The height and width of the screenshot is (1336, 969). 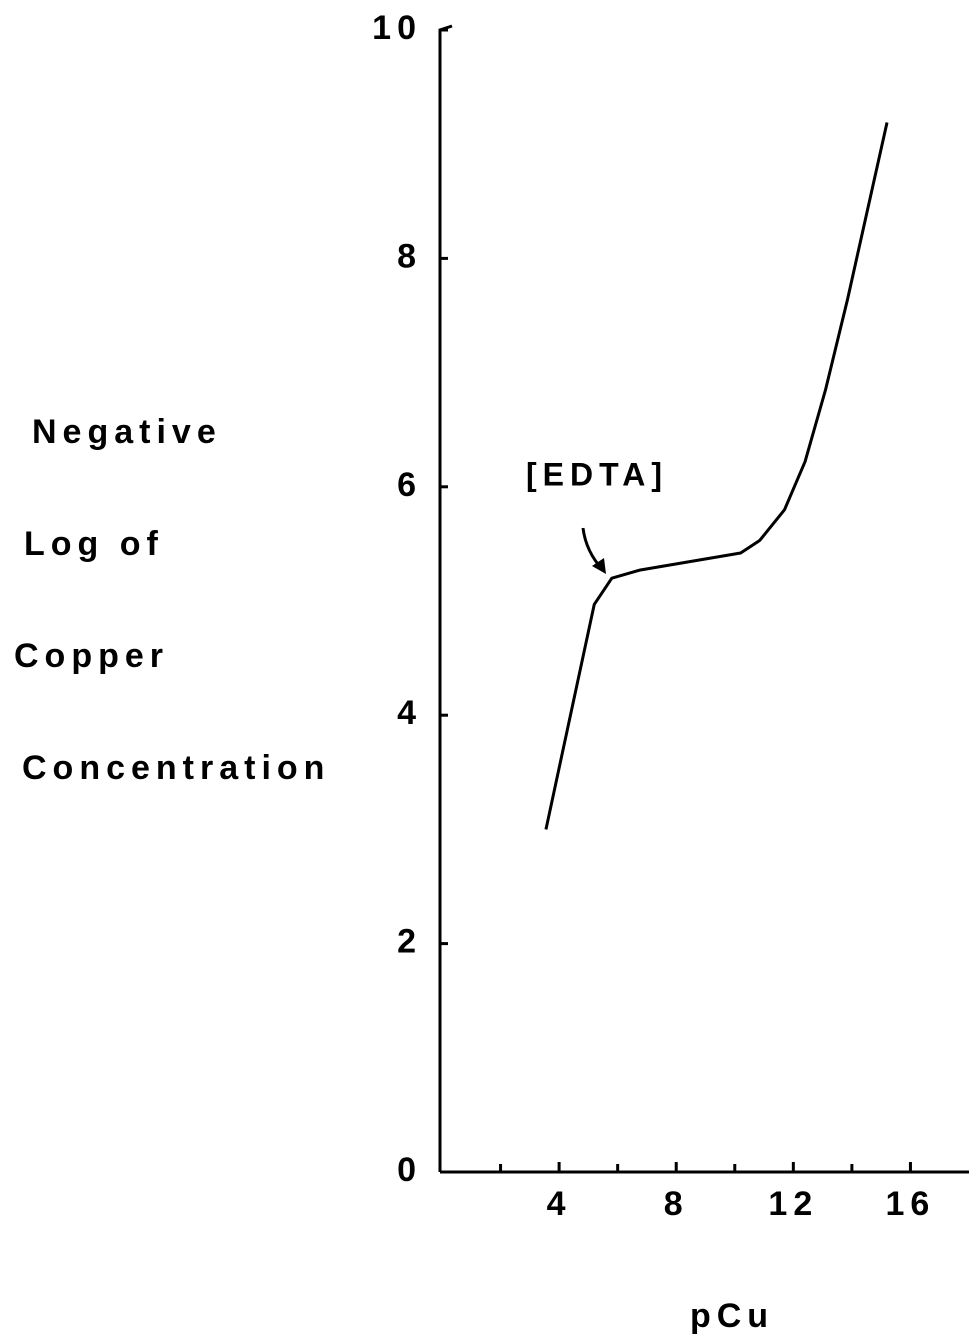 I want to click on y-tick-label: 0, so click(x=409, y=1170).